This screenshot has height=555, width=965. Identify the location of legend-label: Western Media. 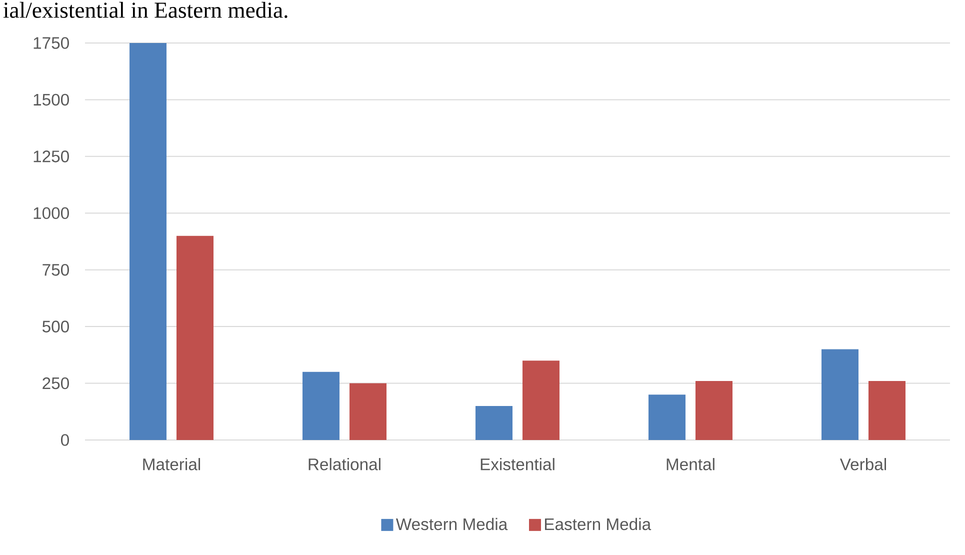
(452, 524).